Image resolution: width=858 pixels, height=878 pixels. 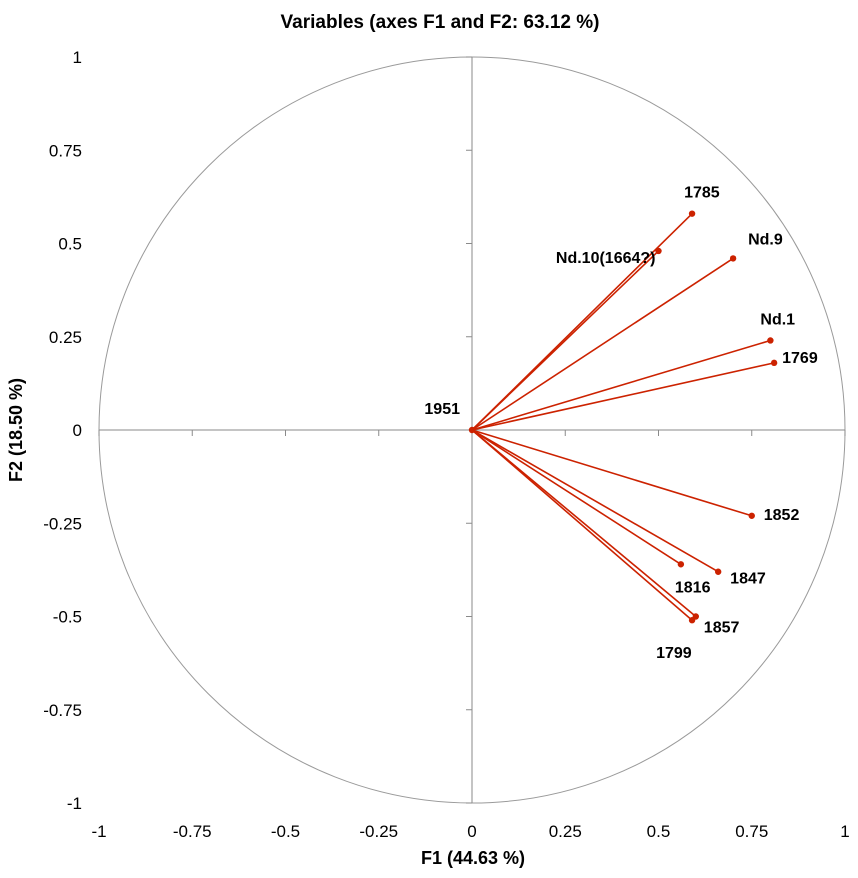 I want to click on point-label: Nd.10(1664?), so click(x=606, y=258).